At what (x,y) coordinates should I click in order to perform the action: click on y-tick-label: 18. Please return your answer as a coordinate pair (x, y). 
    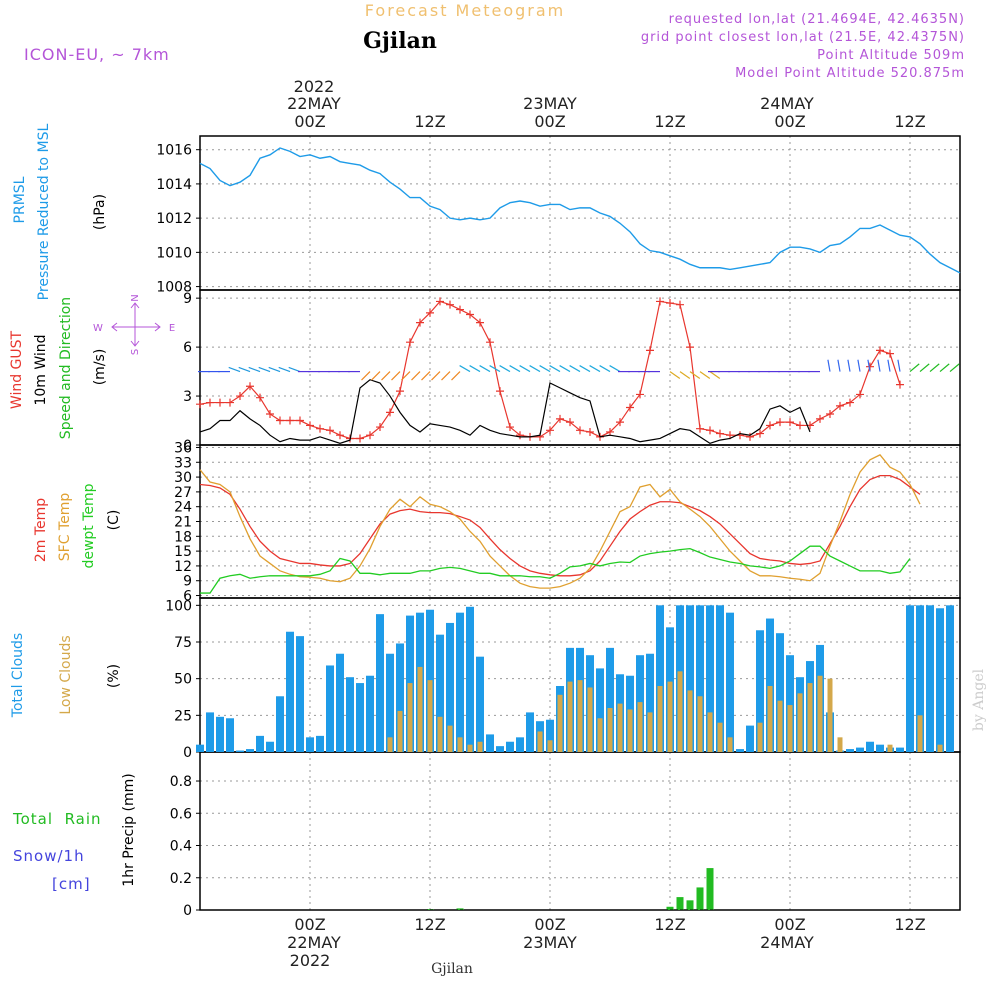
    Looking at the image, I should click on (183, 537).